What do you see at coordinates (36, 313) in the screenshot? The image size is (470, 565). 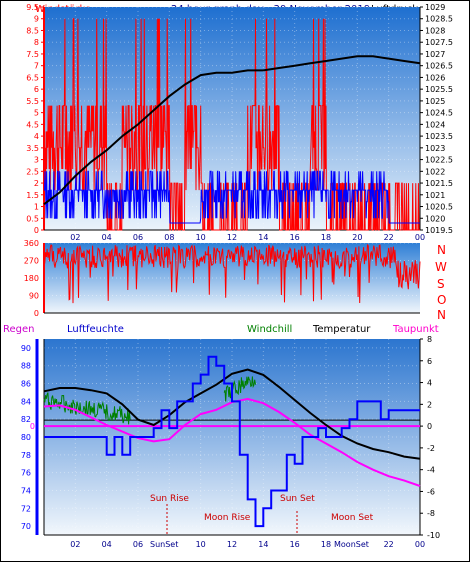 I see `y-dir-tick-label: 0` at bounding box center [36, 313].